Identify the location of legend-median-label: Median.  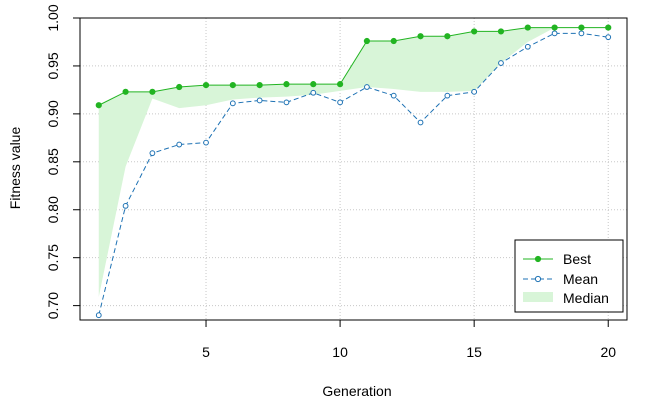
(586, 298).